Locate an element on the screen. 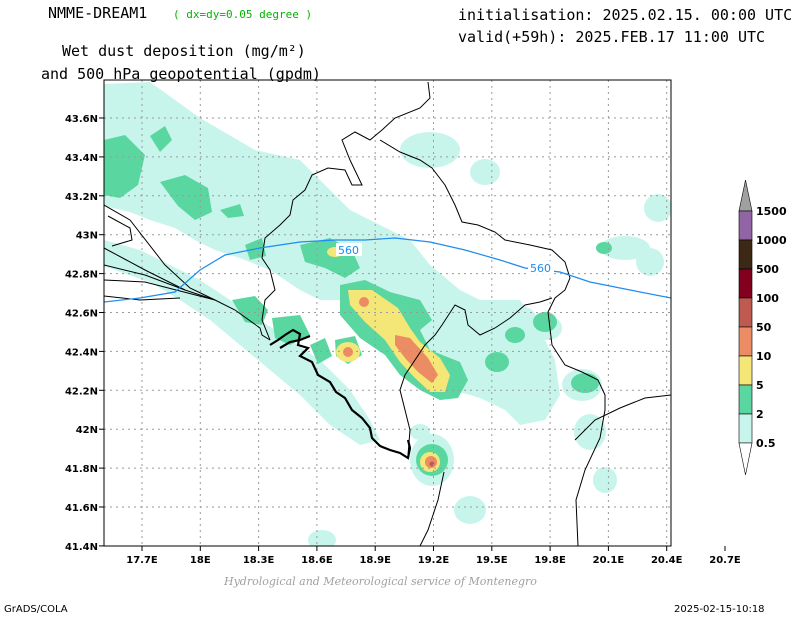 The height and width of the screenshot is (618, 800). legend-label: 1000 is located at coordinates (771, 240).